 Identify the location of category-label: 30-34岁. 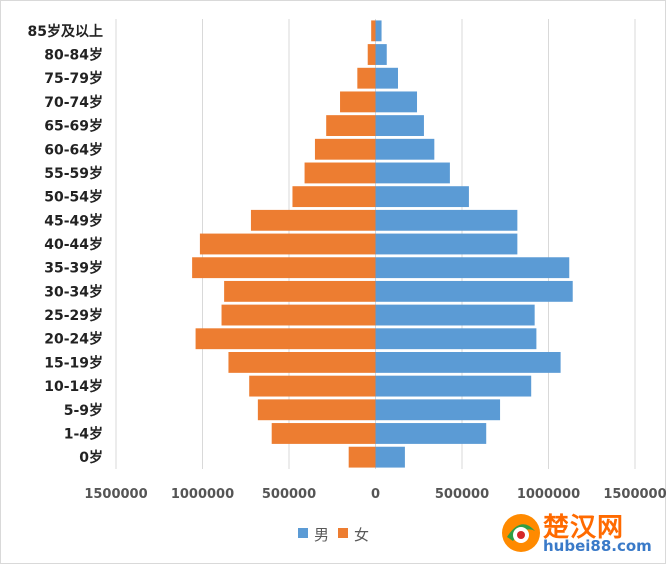
(73, 291).